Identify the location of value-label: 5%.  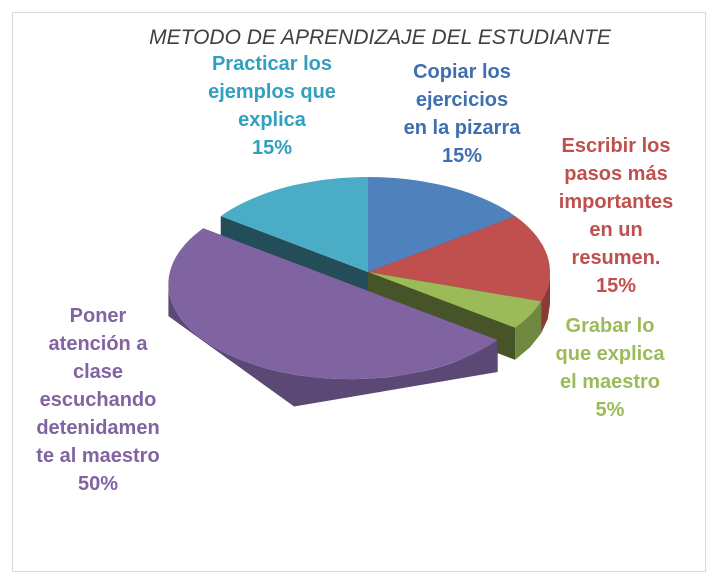
(610, 410).